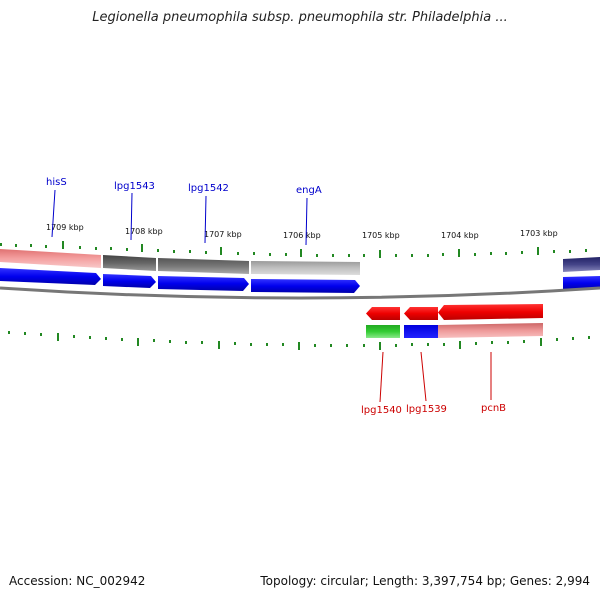 The width and height of the screenshot is (600, 600). I want to click on cds-arrow-lpg1540, so click(383, 313).